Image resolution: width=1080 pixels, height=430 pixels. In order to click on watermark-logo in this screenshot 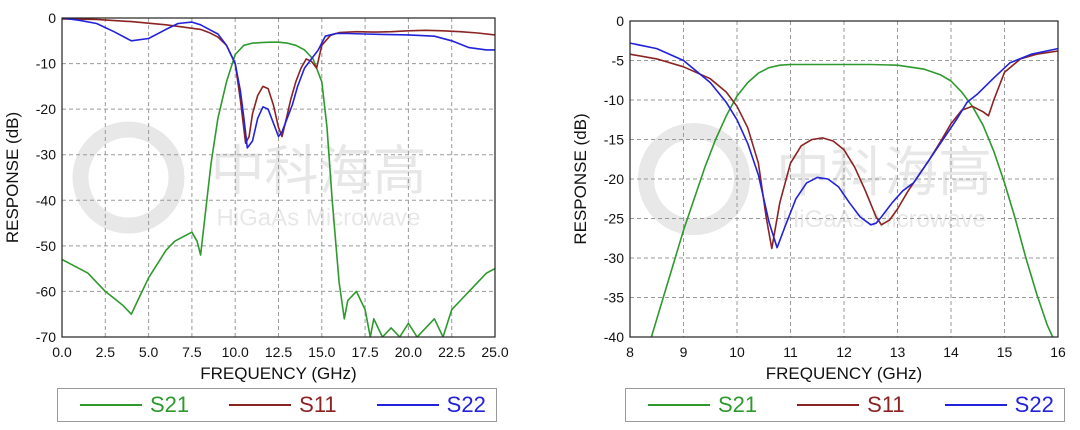, I will do `click(128, 177)`.